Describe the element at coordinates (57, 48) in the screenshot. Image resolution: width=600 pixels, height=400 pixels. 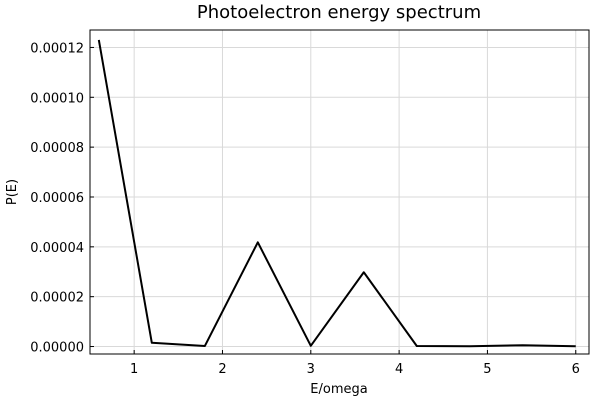
I see `y-tick-label: 0.00012` at that location.